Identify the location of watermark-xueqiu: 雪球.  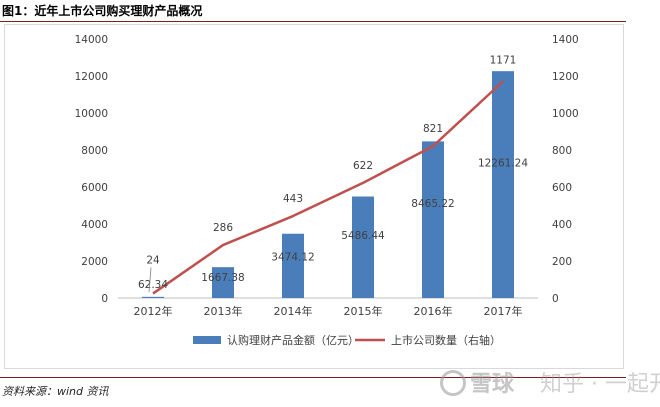
(477, 382).